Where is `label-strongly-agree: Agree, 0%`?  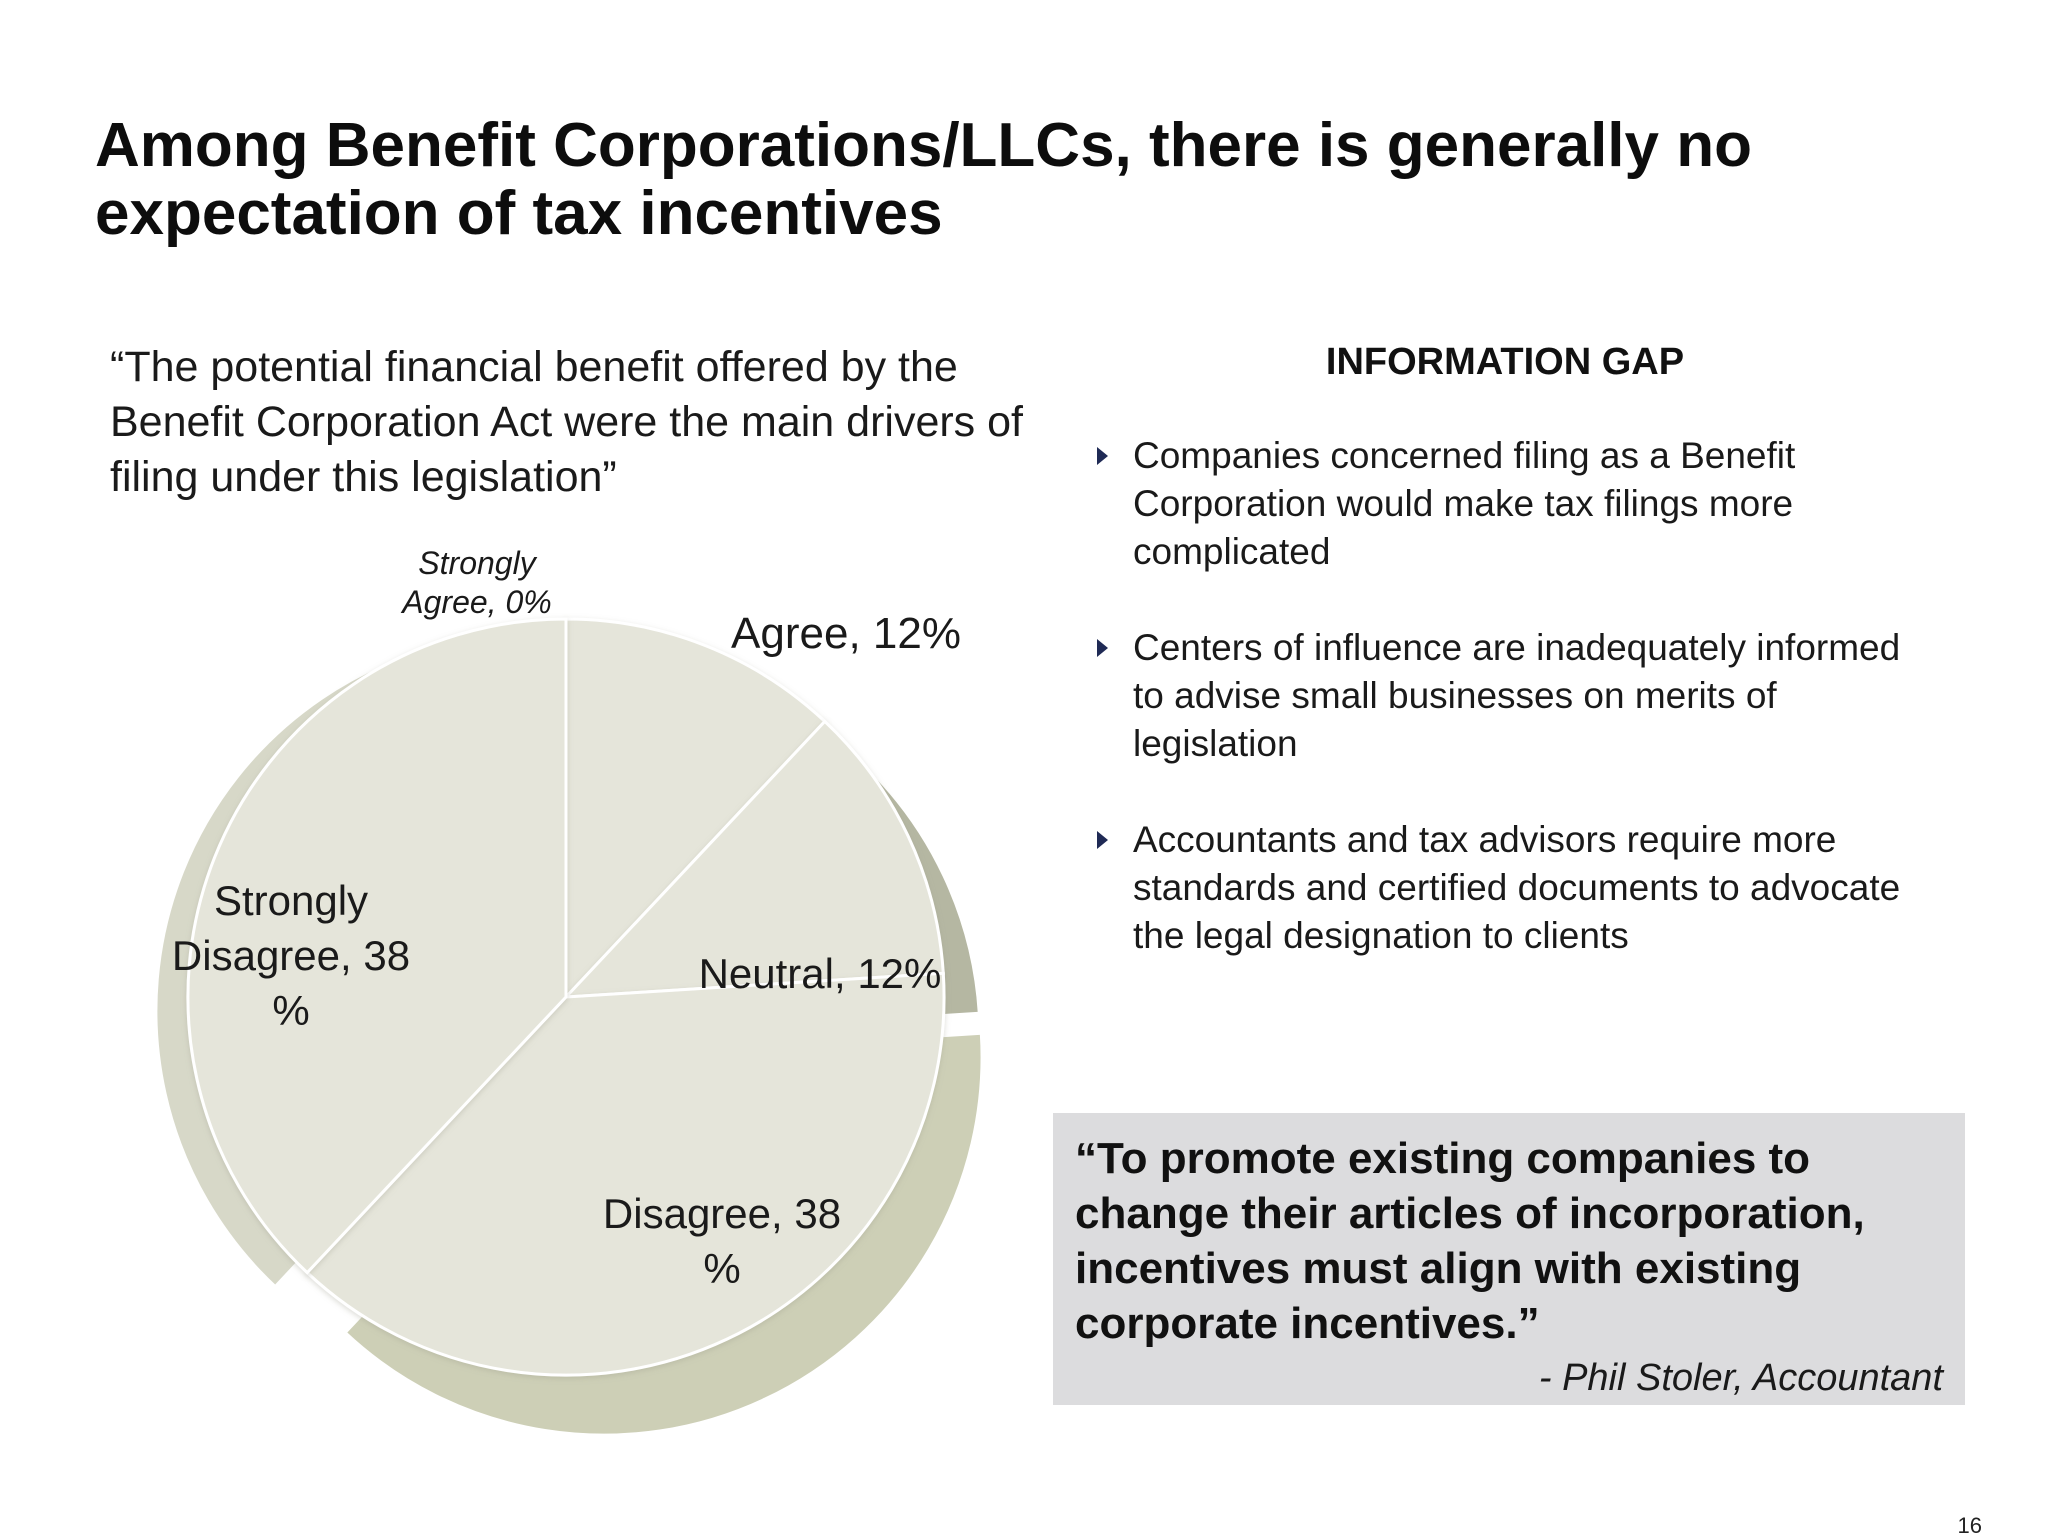 label-strongly-agree: Agree, 0% is located at coordinates (475, 602).